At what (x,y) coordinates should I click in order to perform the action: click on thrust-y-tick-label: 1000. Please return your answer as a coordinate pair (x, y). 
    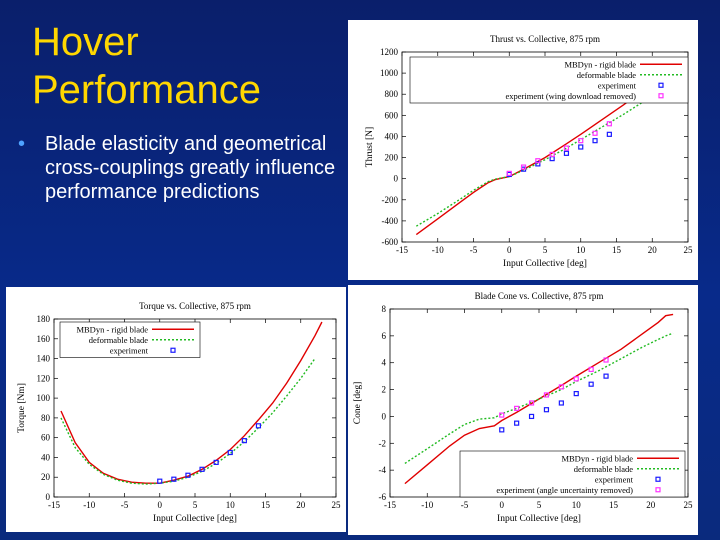
    Looking at the image, I should click on (389, 73).